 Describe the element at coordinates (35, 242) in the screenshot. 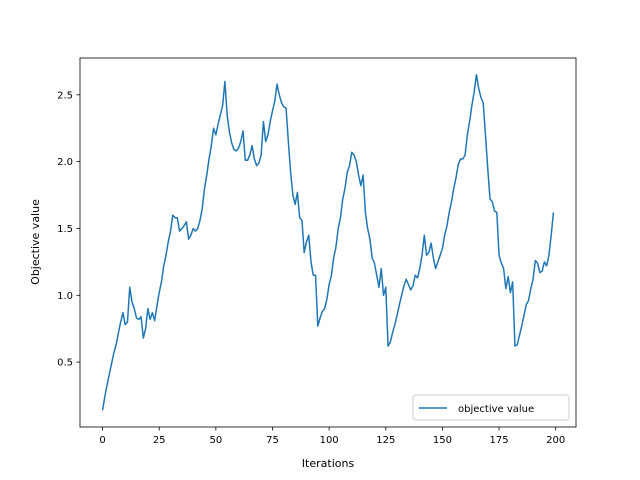

I see `y-axis-label: Objective value` at that location.